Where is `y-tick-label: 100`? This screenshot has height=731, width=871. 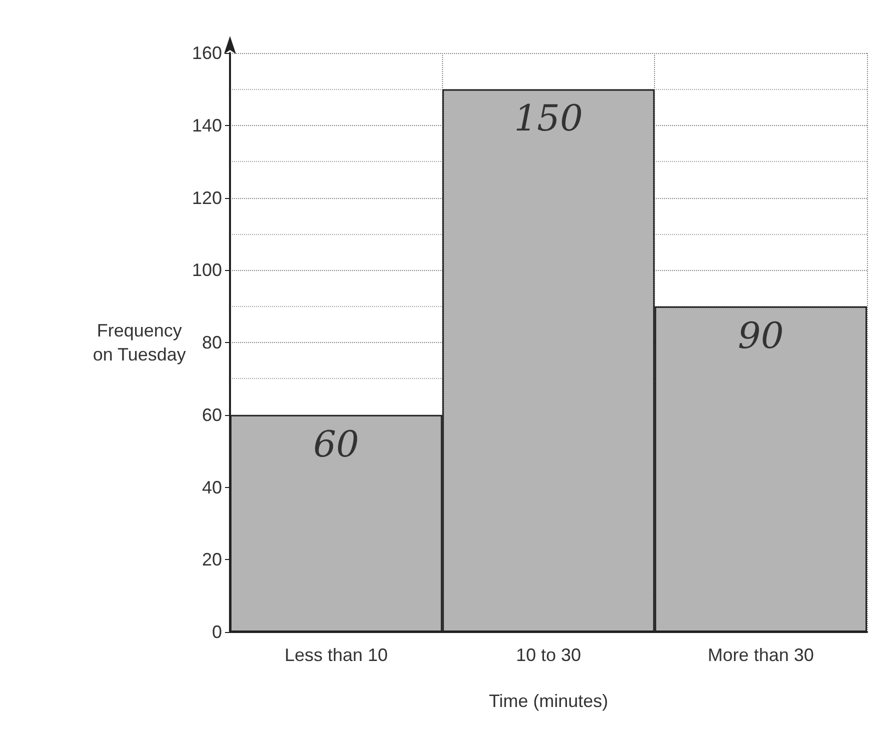 y-tick-label: 100 is located at coordinates (207, 270).